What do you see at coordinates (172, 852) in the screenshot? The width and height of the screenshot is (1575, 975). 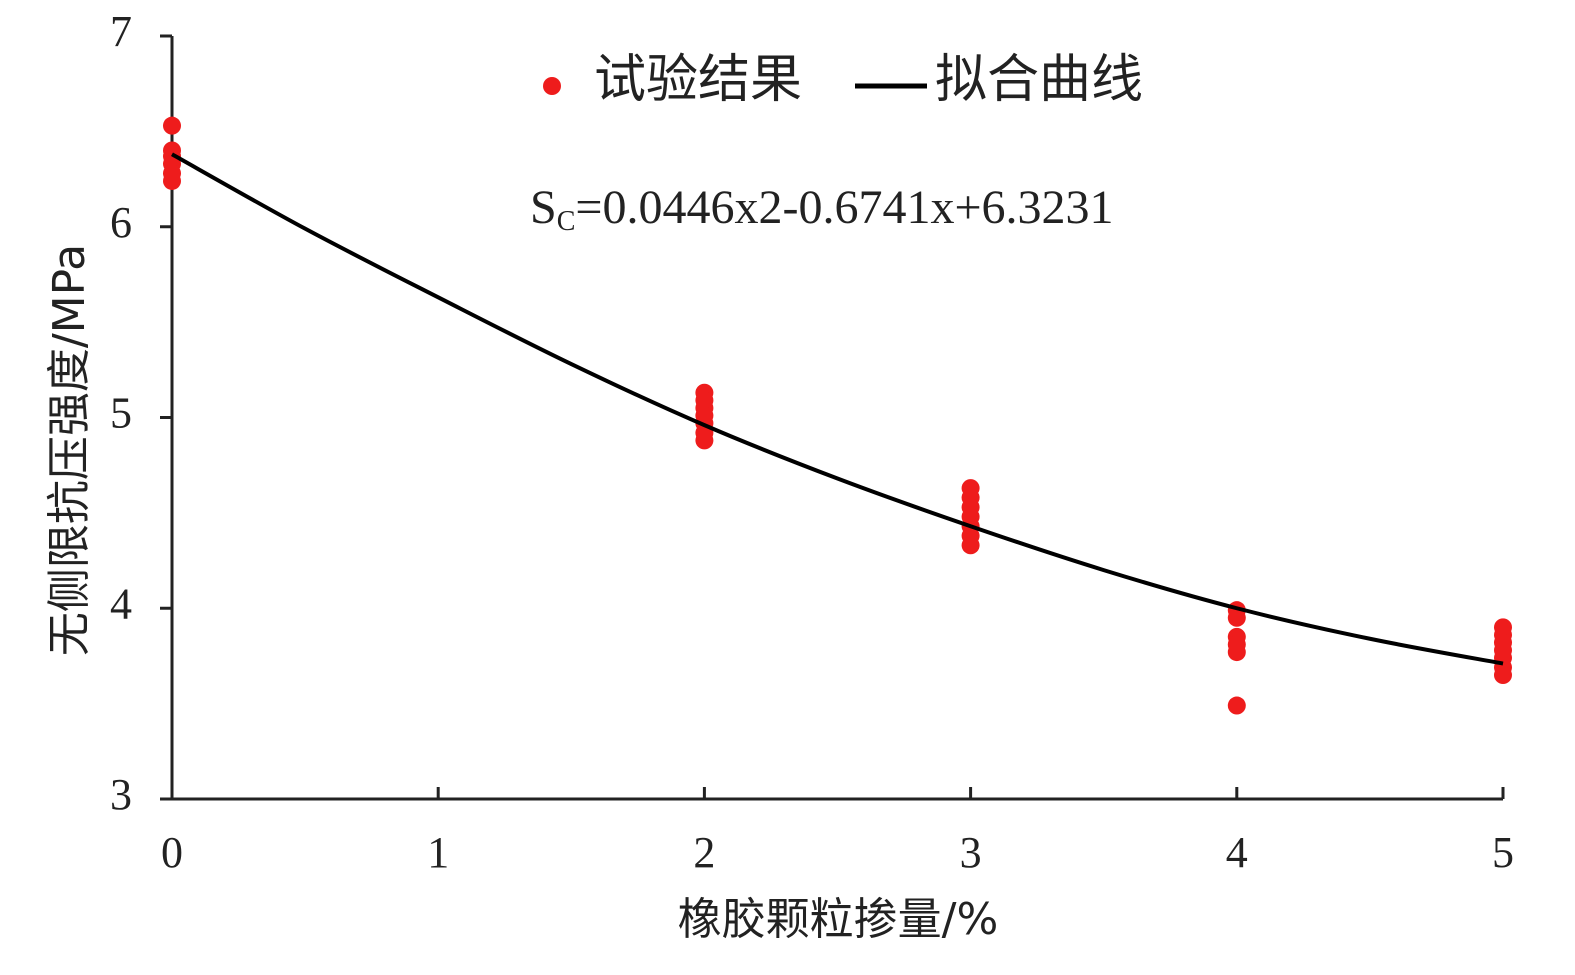 I see `x-tick-label: 0` at bounding box center [172, 852].